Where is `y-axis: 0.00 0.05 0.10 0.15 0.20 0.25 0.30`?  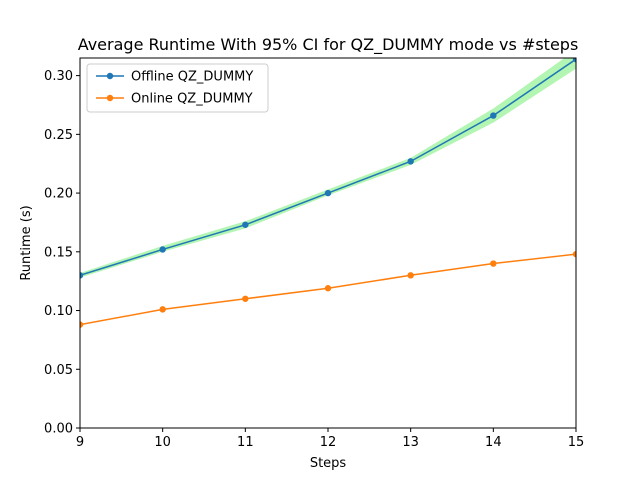
y-axis: 0.00 0.05 0.10 0.15 0.20 0.25 0.30 is located at coordinates (62, 253).